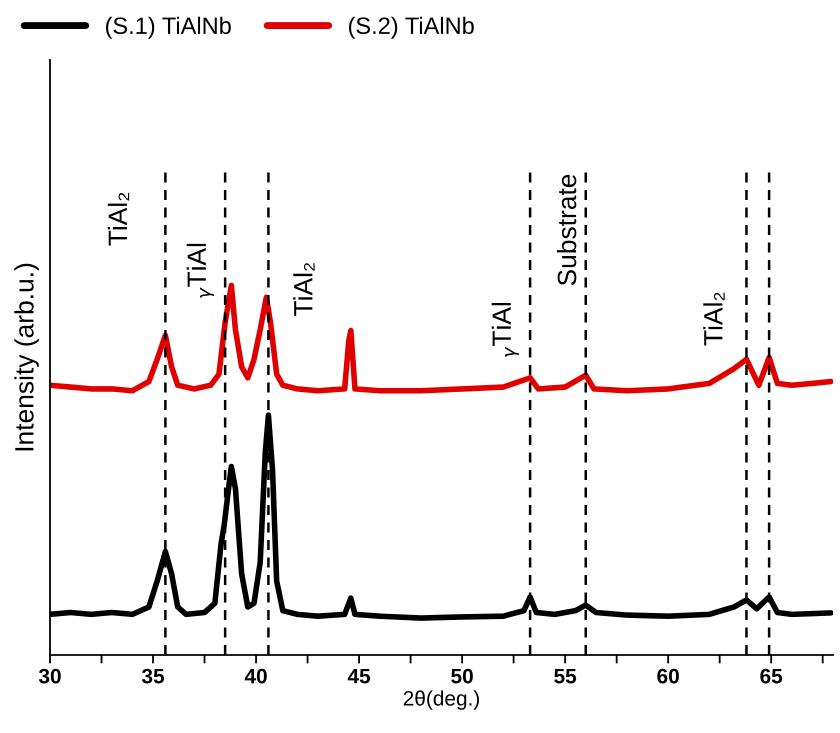 This screenshot has height=733, width=840. Describe the element at coordinates (565, 676) in the screenshot. I see `x-tick-label: 55` at that location.